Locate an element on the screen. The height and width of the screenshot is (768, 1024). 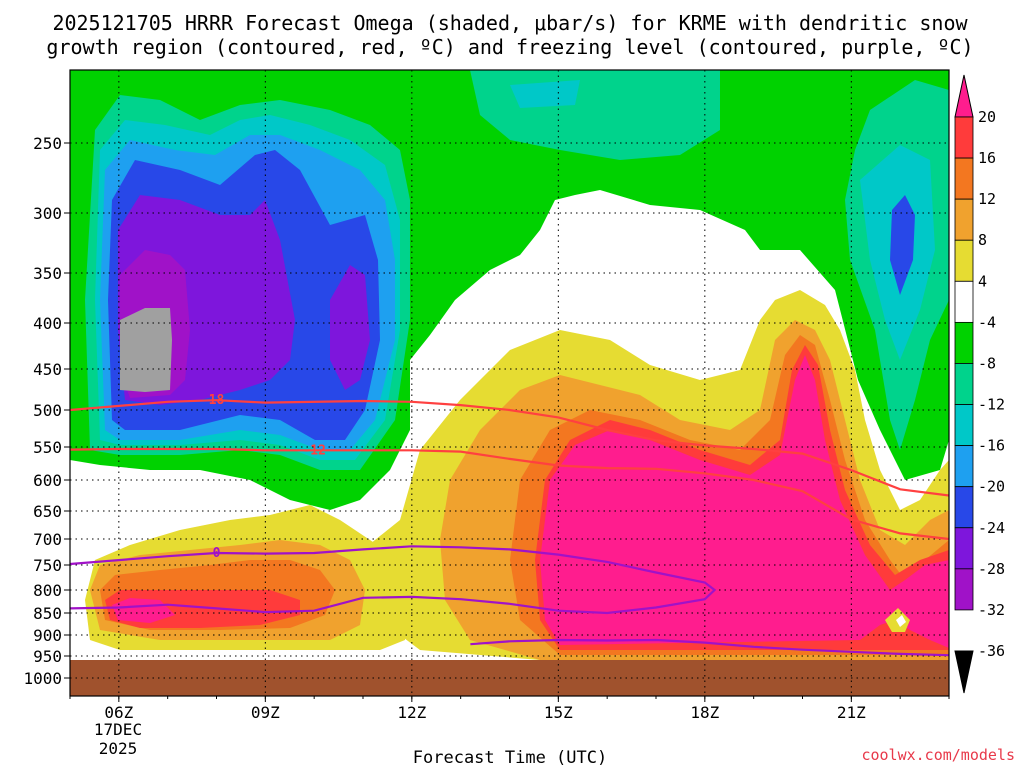
terrain-fill is located at coordinates (509, 678).